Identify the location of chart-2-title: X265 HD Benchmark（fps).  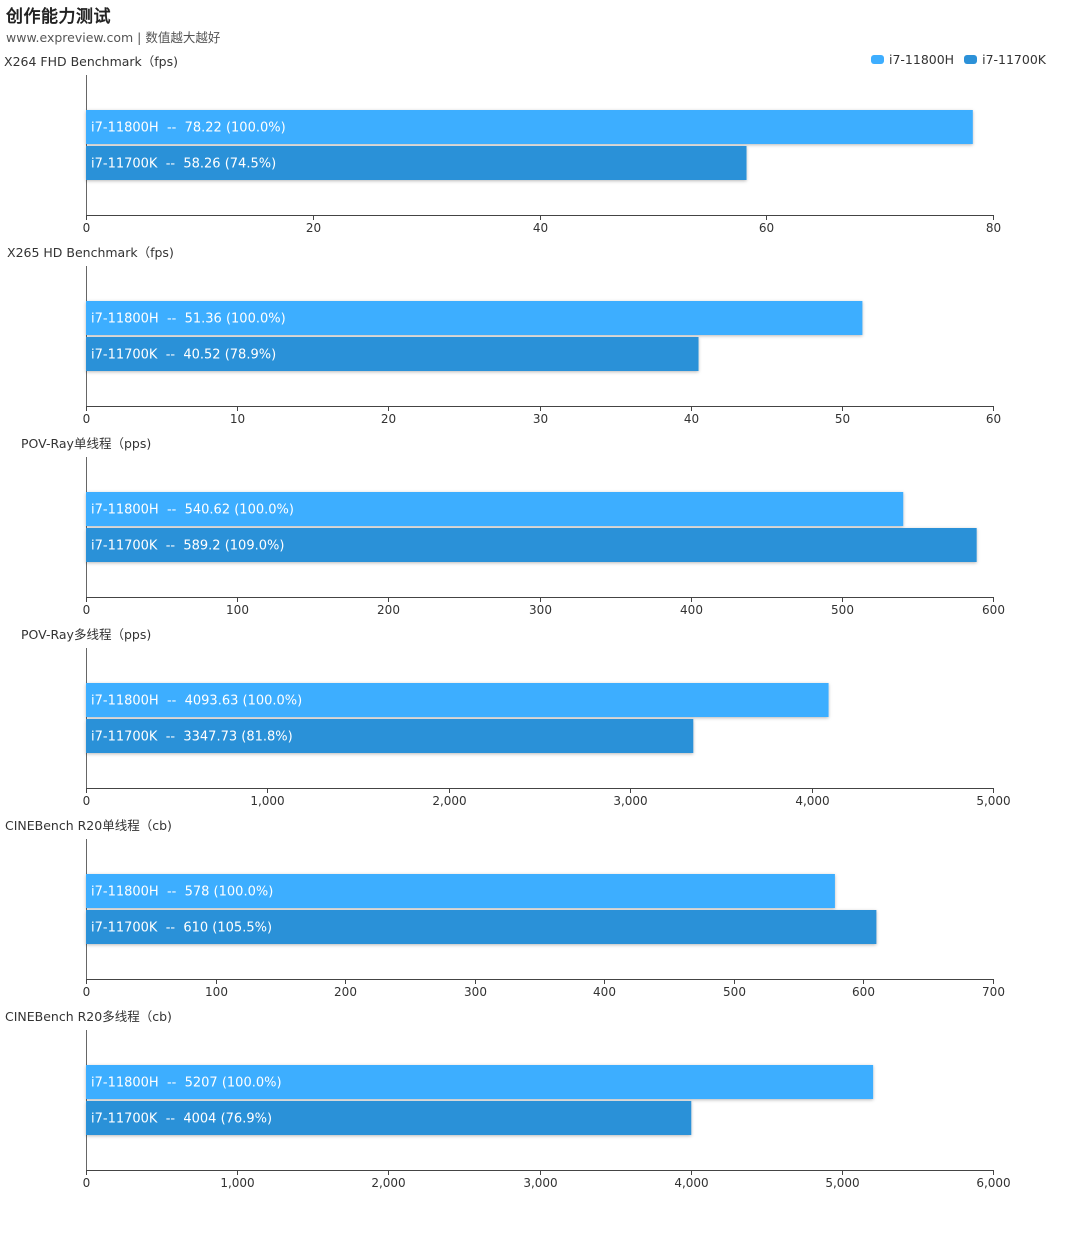
(90, 252).